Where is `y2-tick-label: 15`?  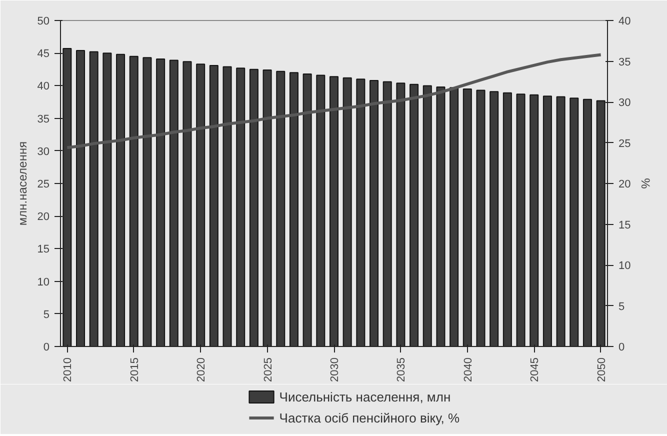
y2-tick-label: 15 is located at coordinates (624, 225).